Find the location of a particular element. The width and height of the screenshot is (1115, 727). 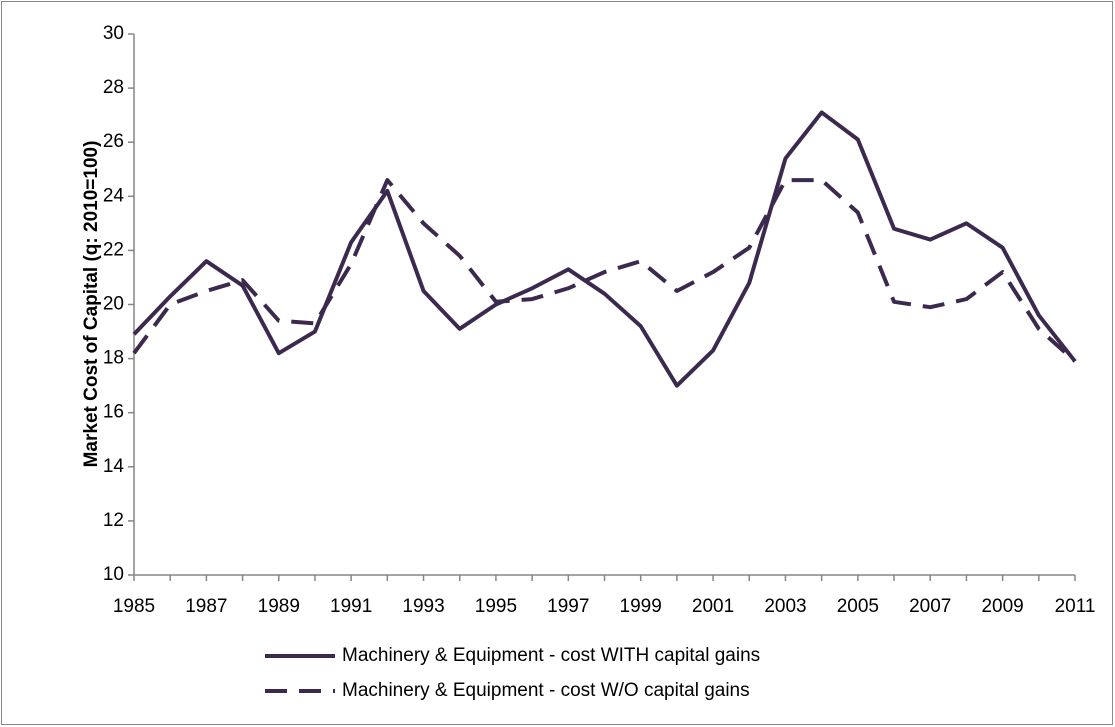

x-tick-label: 1987 is located at coordinates (206, 606).